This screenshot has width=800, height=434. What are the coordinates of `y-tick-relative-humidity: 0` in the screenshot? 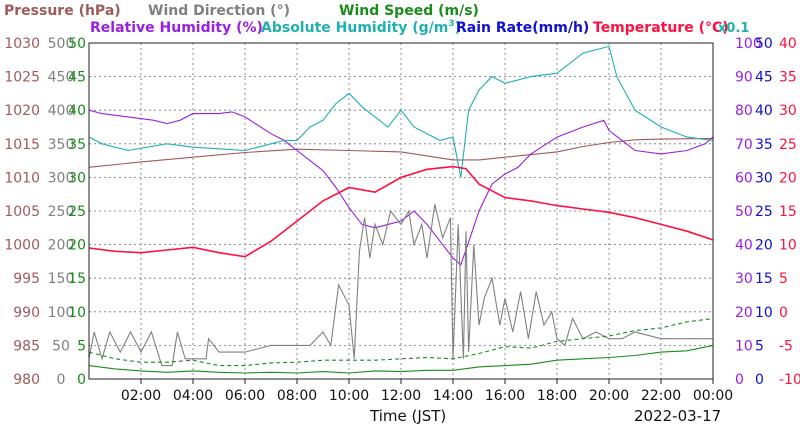 It's located at (739, 380).